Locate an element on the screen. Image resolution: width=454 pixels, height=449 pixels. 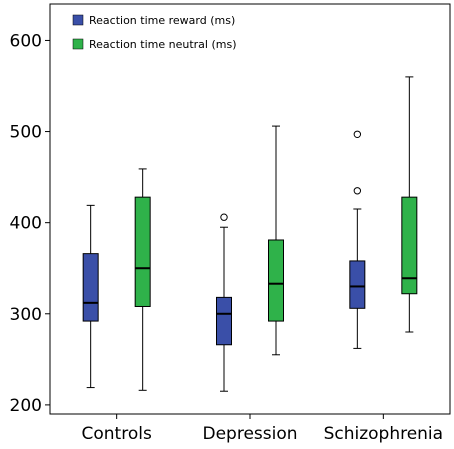
box-reaction-time-neutral-ms--depression is located at coordinates (276, 240).